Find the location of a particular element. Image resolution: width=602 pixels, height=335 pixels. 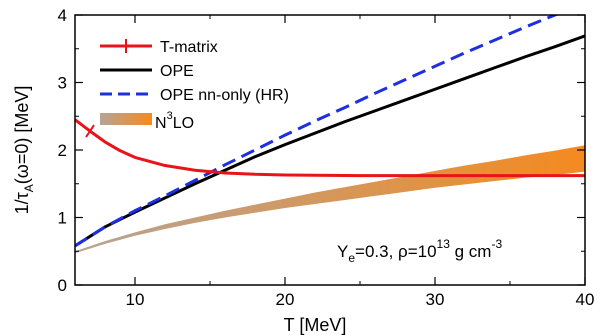

svg-text: OPE nn-only (HR) is located at coordinates (224, 95).